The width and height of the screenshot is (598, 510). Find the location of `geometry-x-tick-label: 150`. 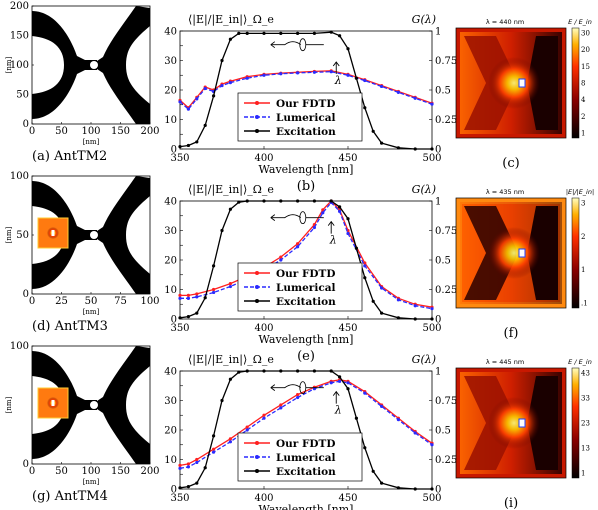

geometry-x-tick-label: 150 is located at coordinates (120, 471).